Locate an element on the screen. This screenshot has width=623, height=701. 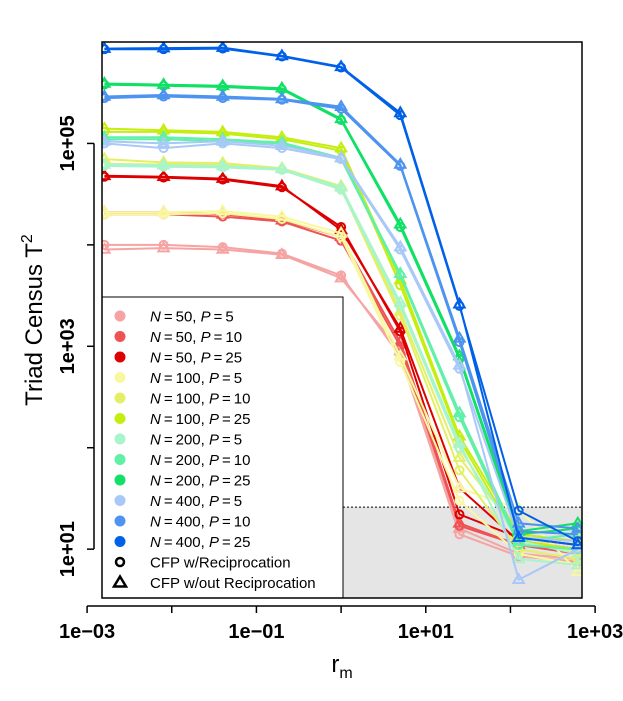
x-tick-label: 1e+01 is located at coordinates (426, 632).